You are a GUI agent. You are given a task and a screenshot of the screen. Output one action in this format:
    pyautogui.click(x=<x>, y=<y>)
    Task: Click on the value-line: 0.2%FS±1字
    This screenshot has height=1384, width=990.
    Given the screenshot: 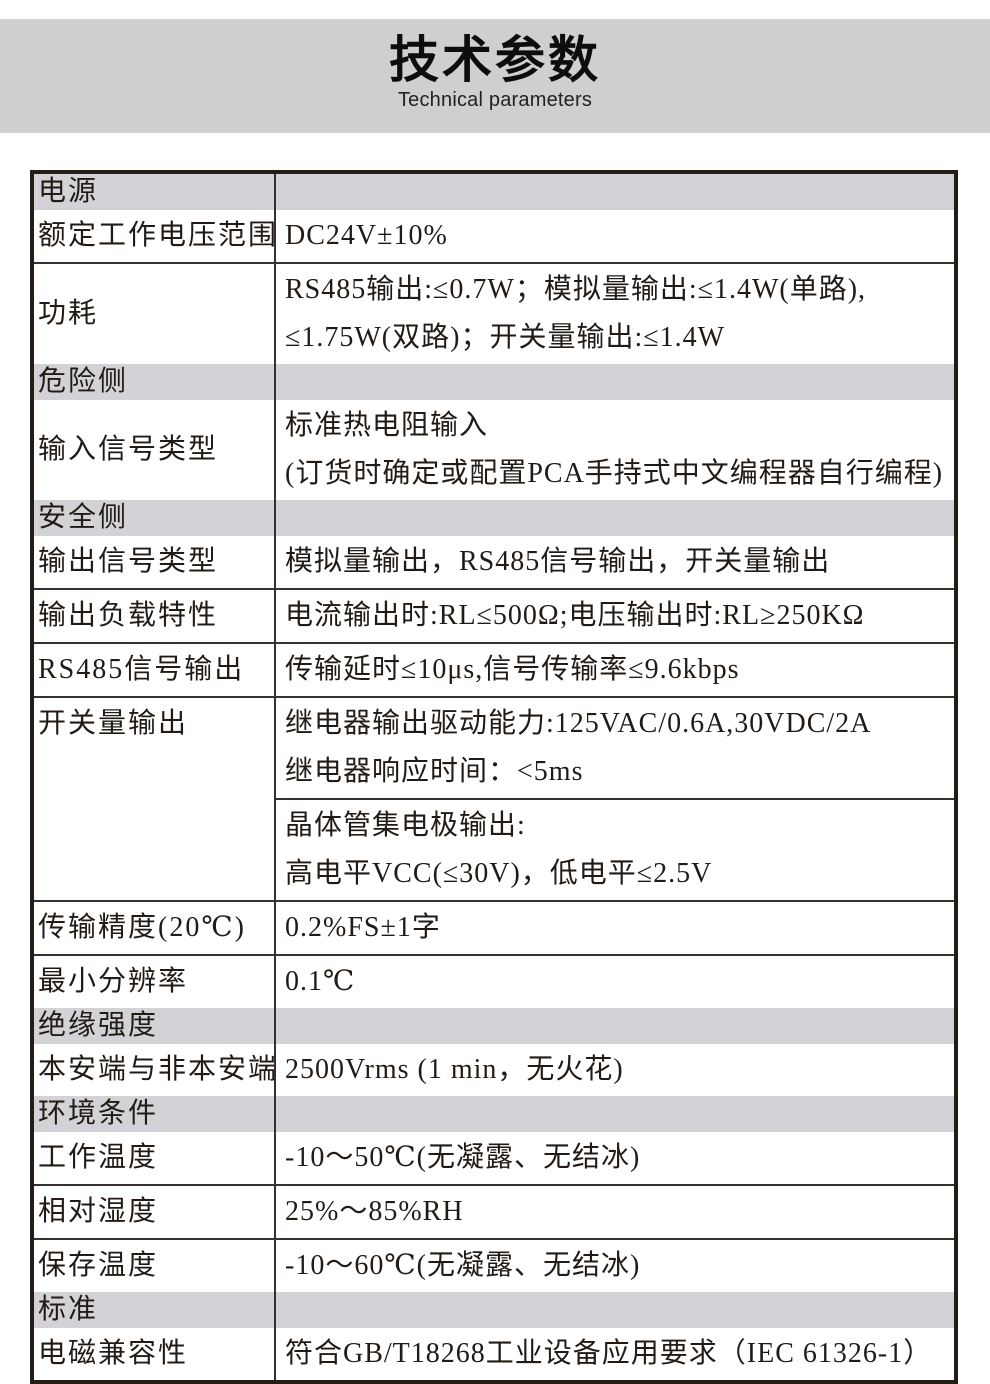 What is the action you would take?
    pyautogui.click(x=363, y=927)
    